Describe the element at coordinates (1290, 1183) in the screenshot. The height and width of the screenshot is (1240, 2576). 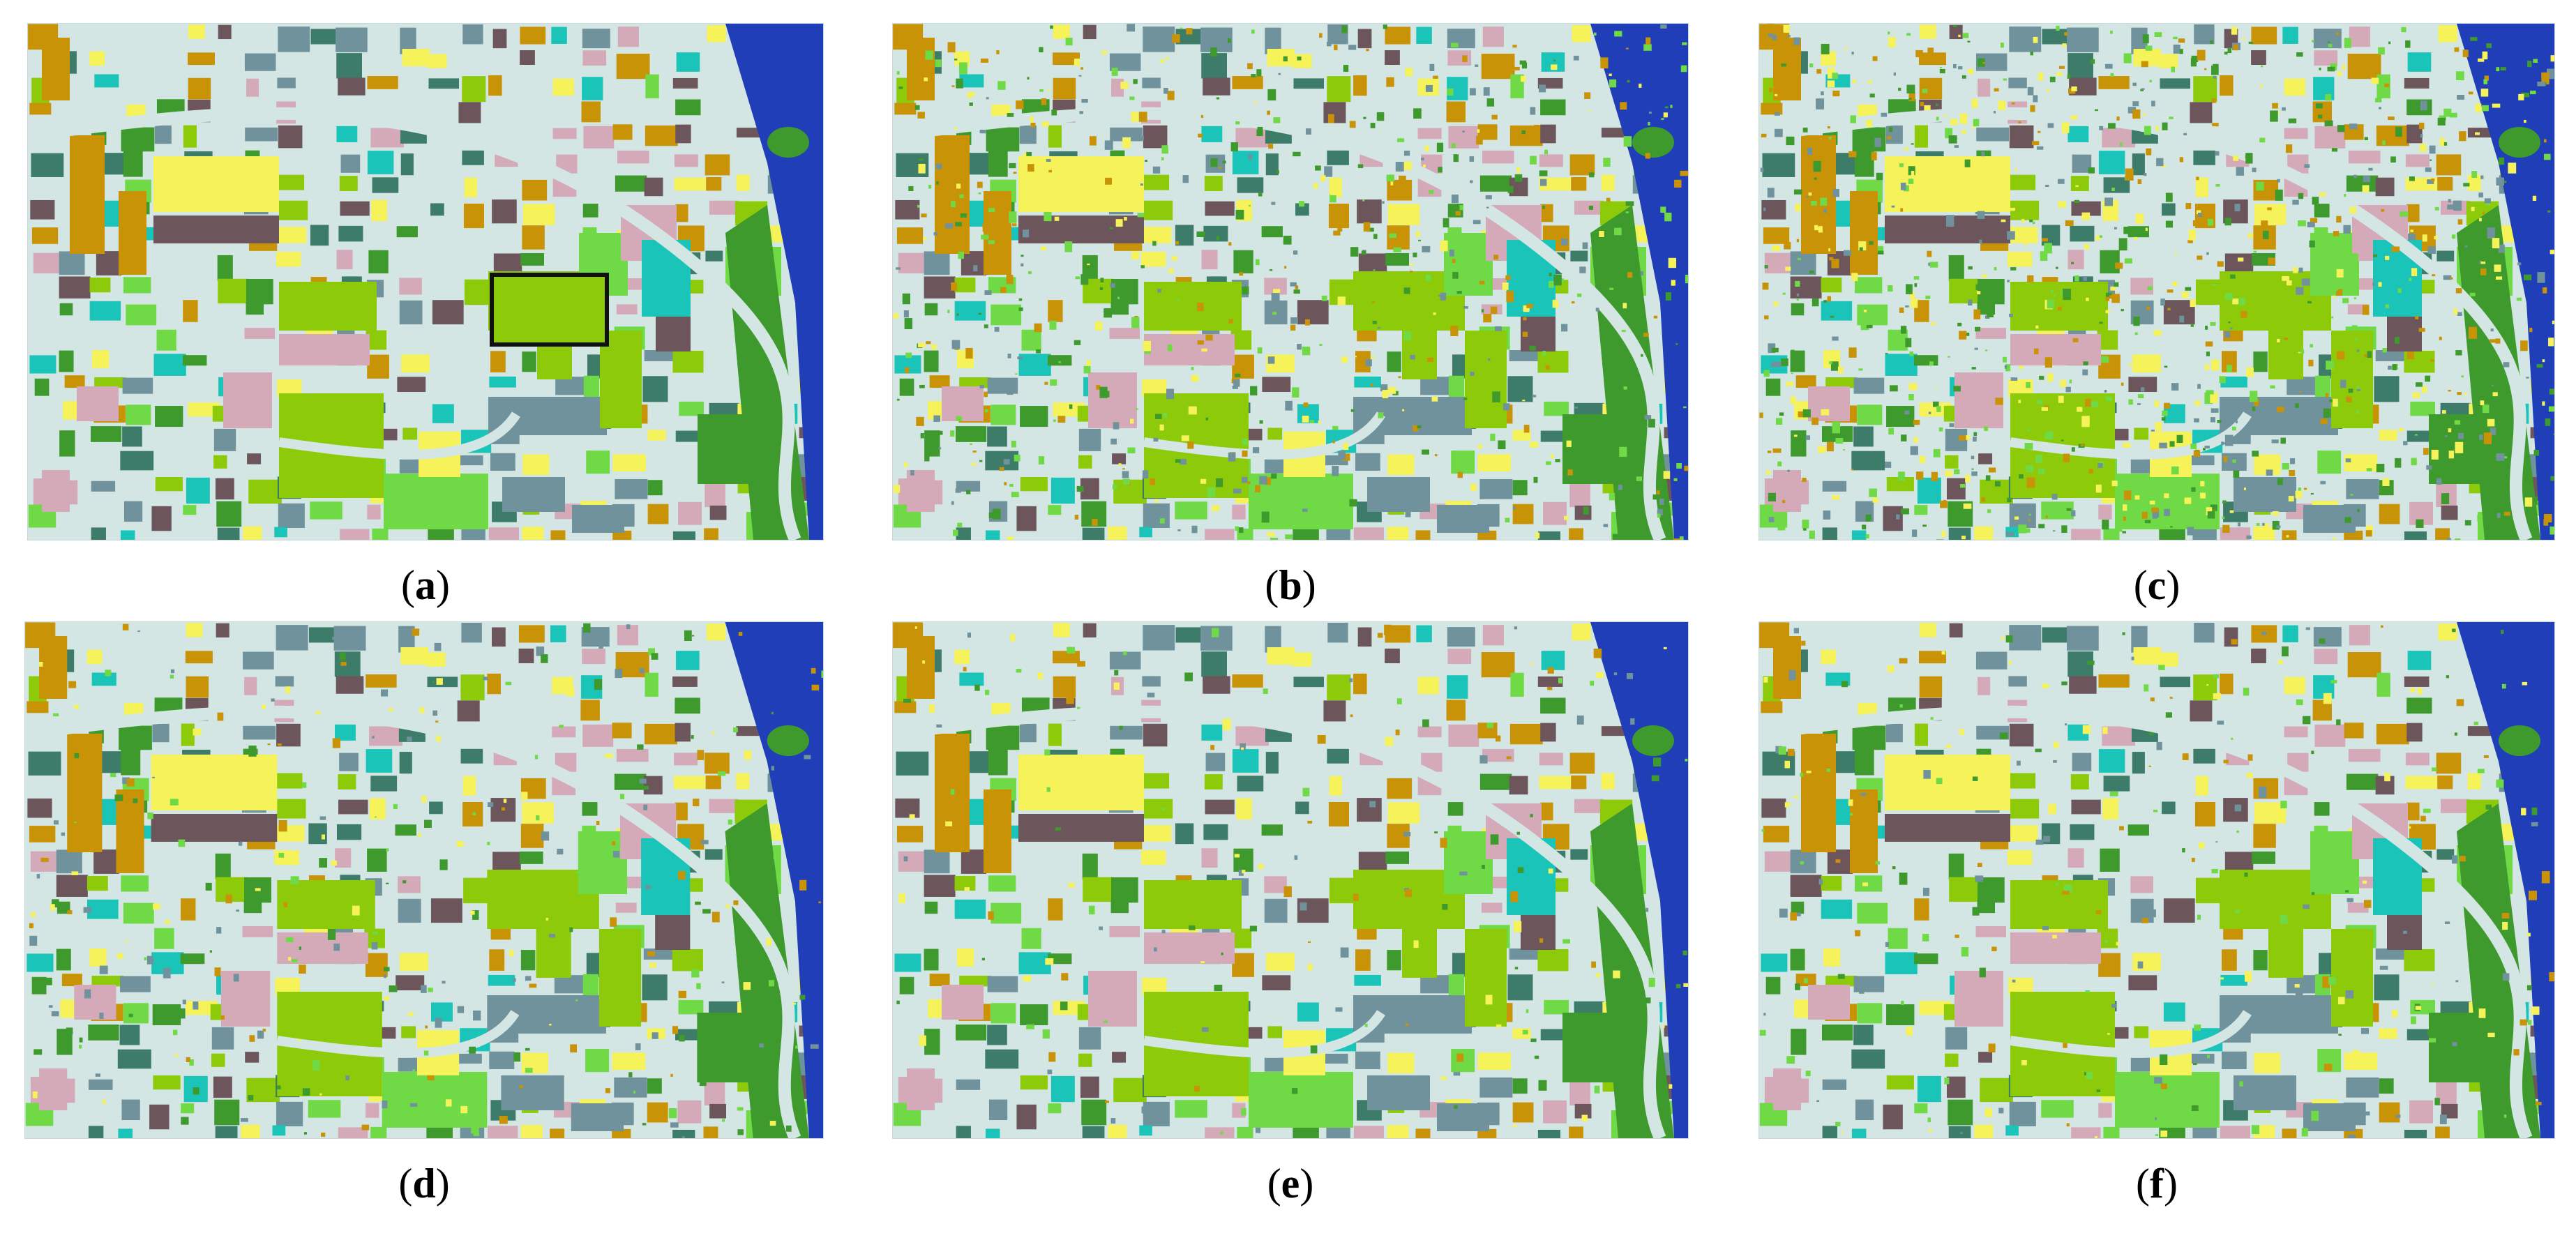
I see `caption-letter: e` at that location.